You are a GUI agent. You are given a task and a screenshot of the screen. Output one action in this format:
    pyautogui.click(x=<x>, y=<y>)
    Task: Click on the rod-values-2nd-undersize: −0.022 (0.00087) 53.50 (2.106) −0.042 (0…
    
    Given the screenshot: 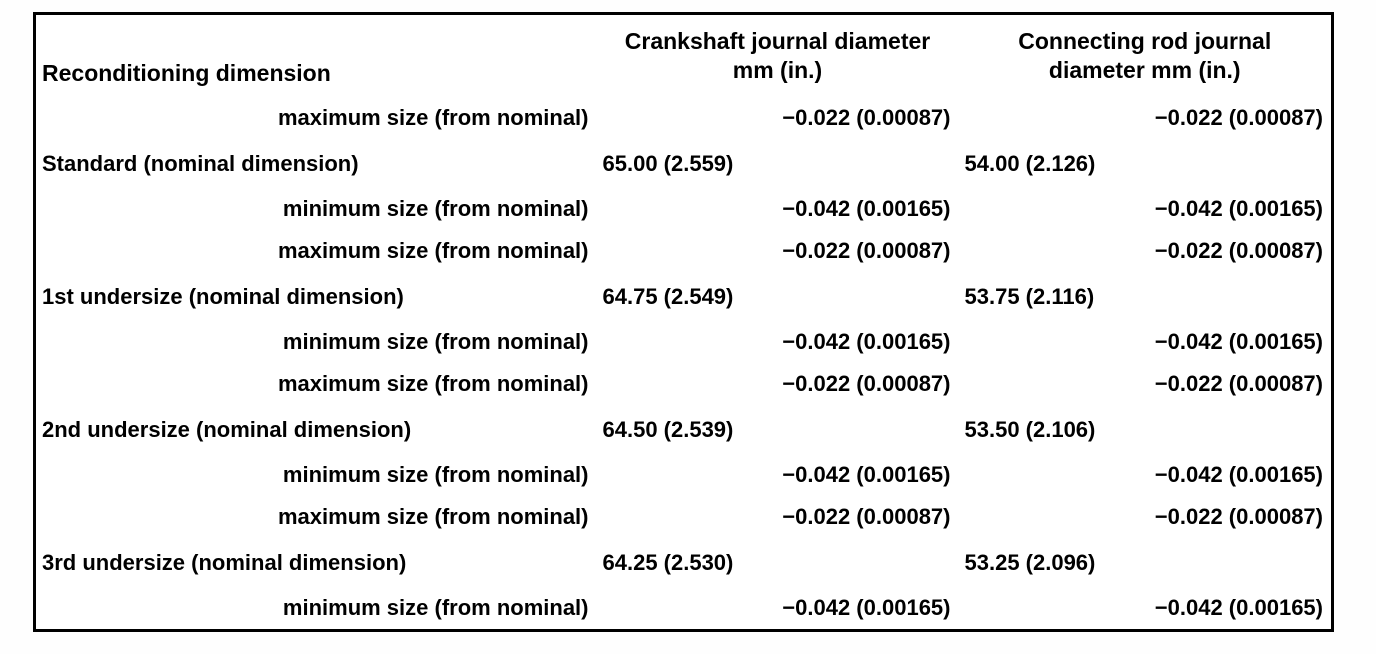 What is the action you would take?
    pyautogui.click(x=1146, y=429)
    